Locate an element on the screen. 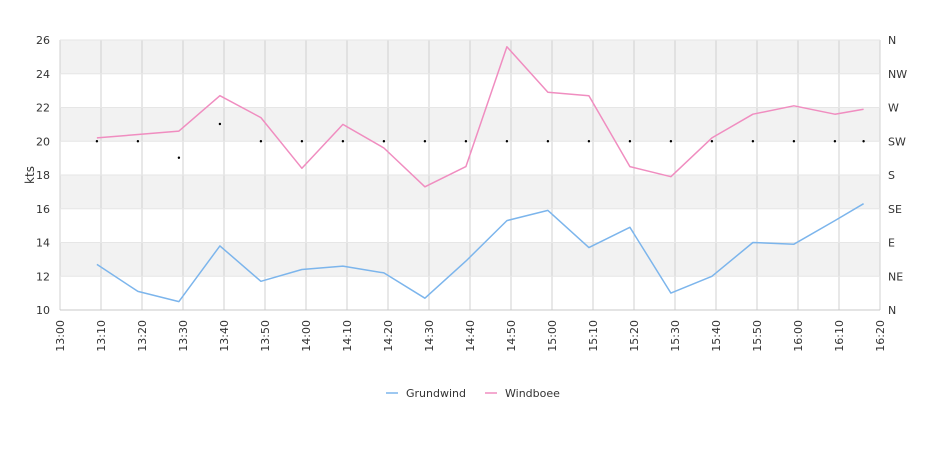 Image resolution: width=940 pixels, height=450 pixels. y-tick-label: 20 is located at coordinates (43, 141).